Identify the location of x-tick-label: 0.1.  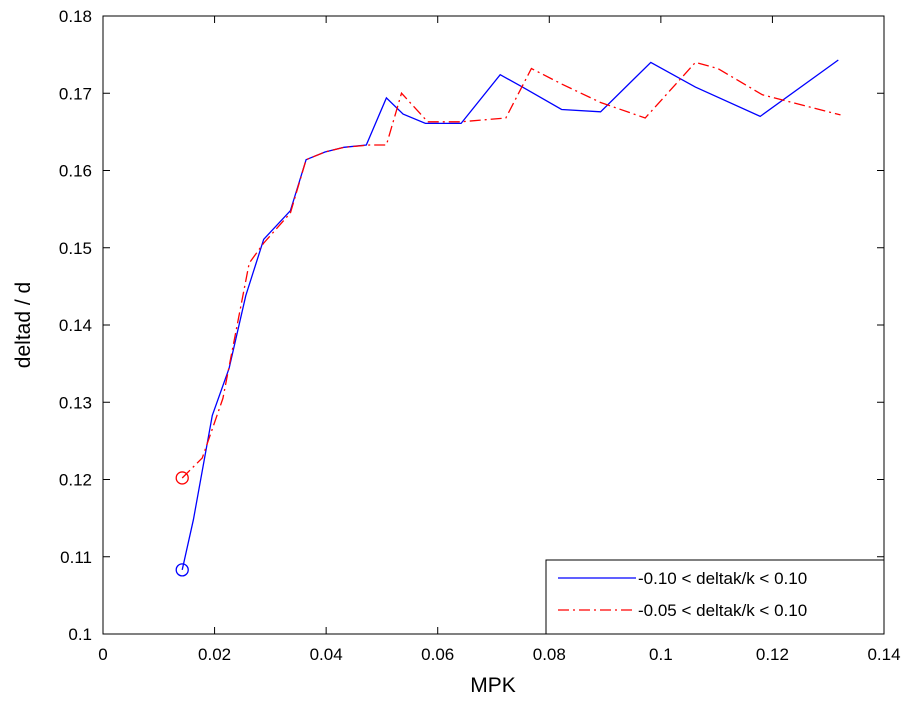
(661, 654).